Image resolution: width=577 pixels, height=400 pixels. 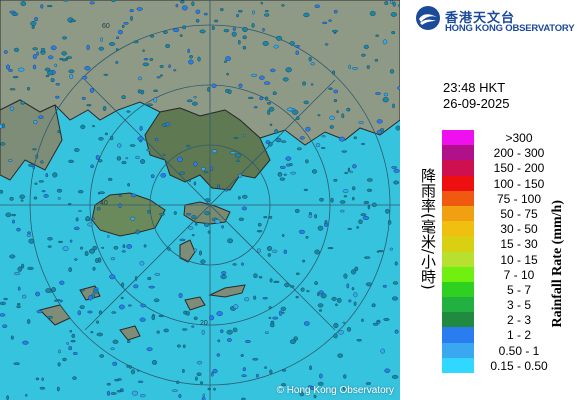 What do you see at coordinates (187, 251) in the screenshot?
I see `land-lamma` at bounding box center [187, 251].